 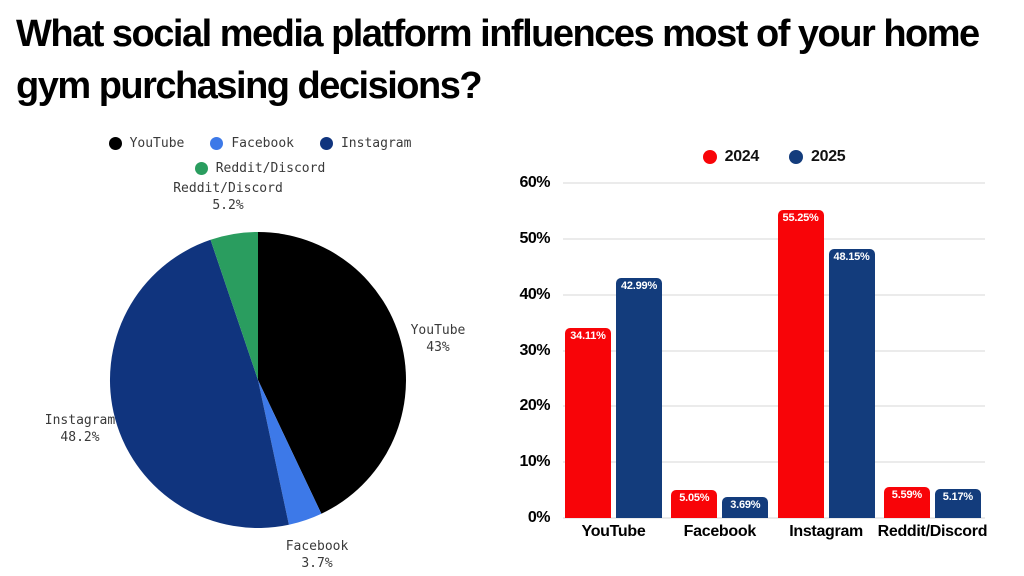 I want to click on legend-item-2024: 2024, so click(x=731, y=157).